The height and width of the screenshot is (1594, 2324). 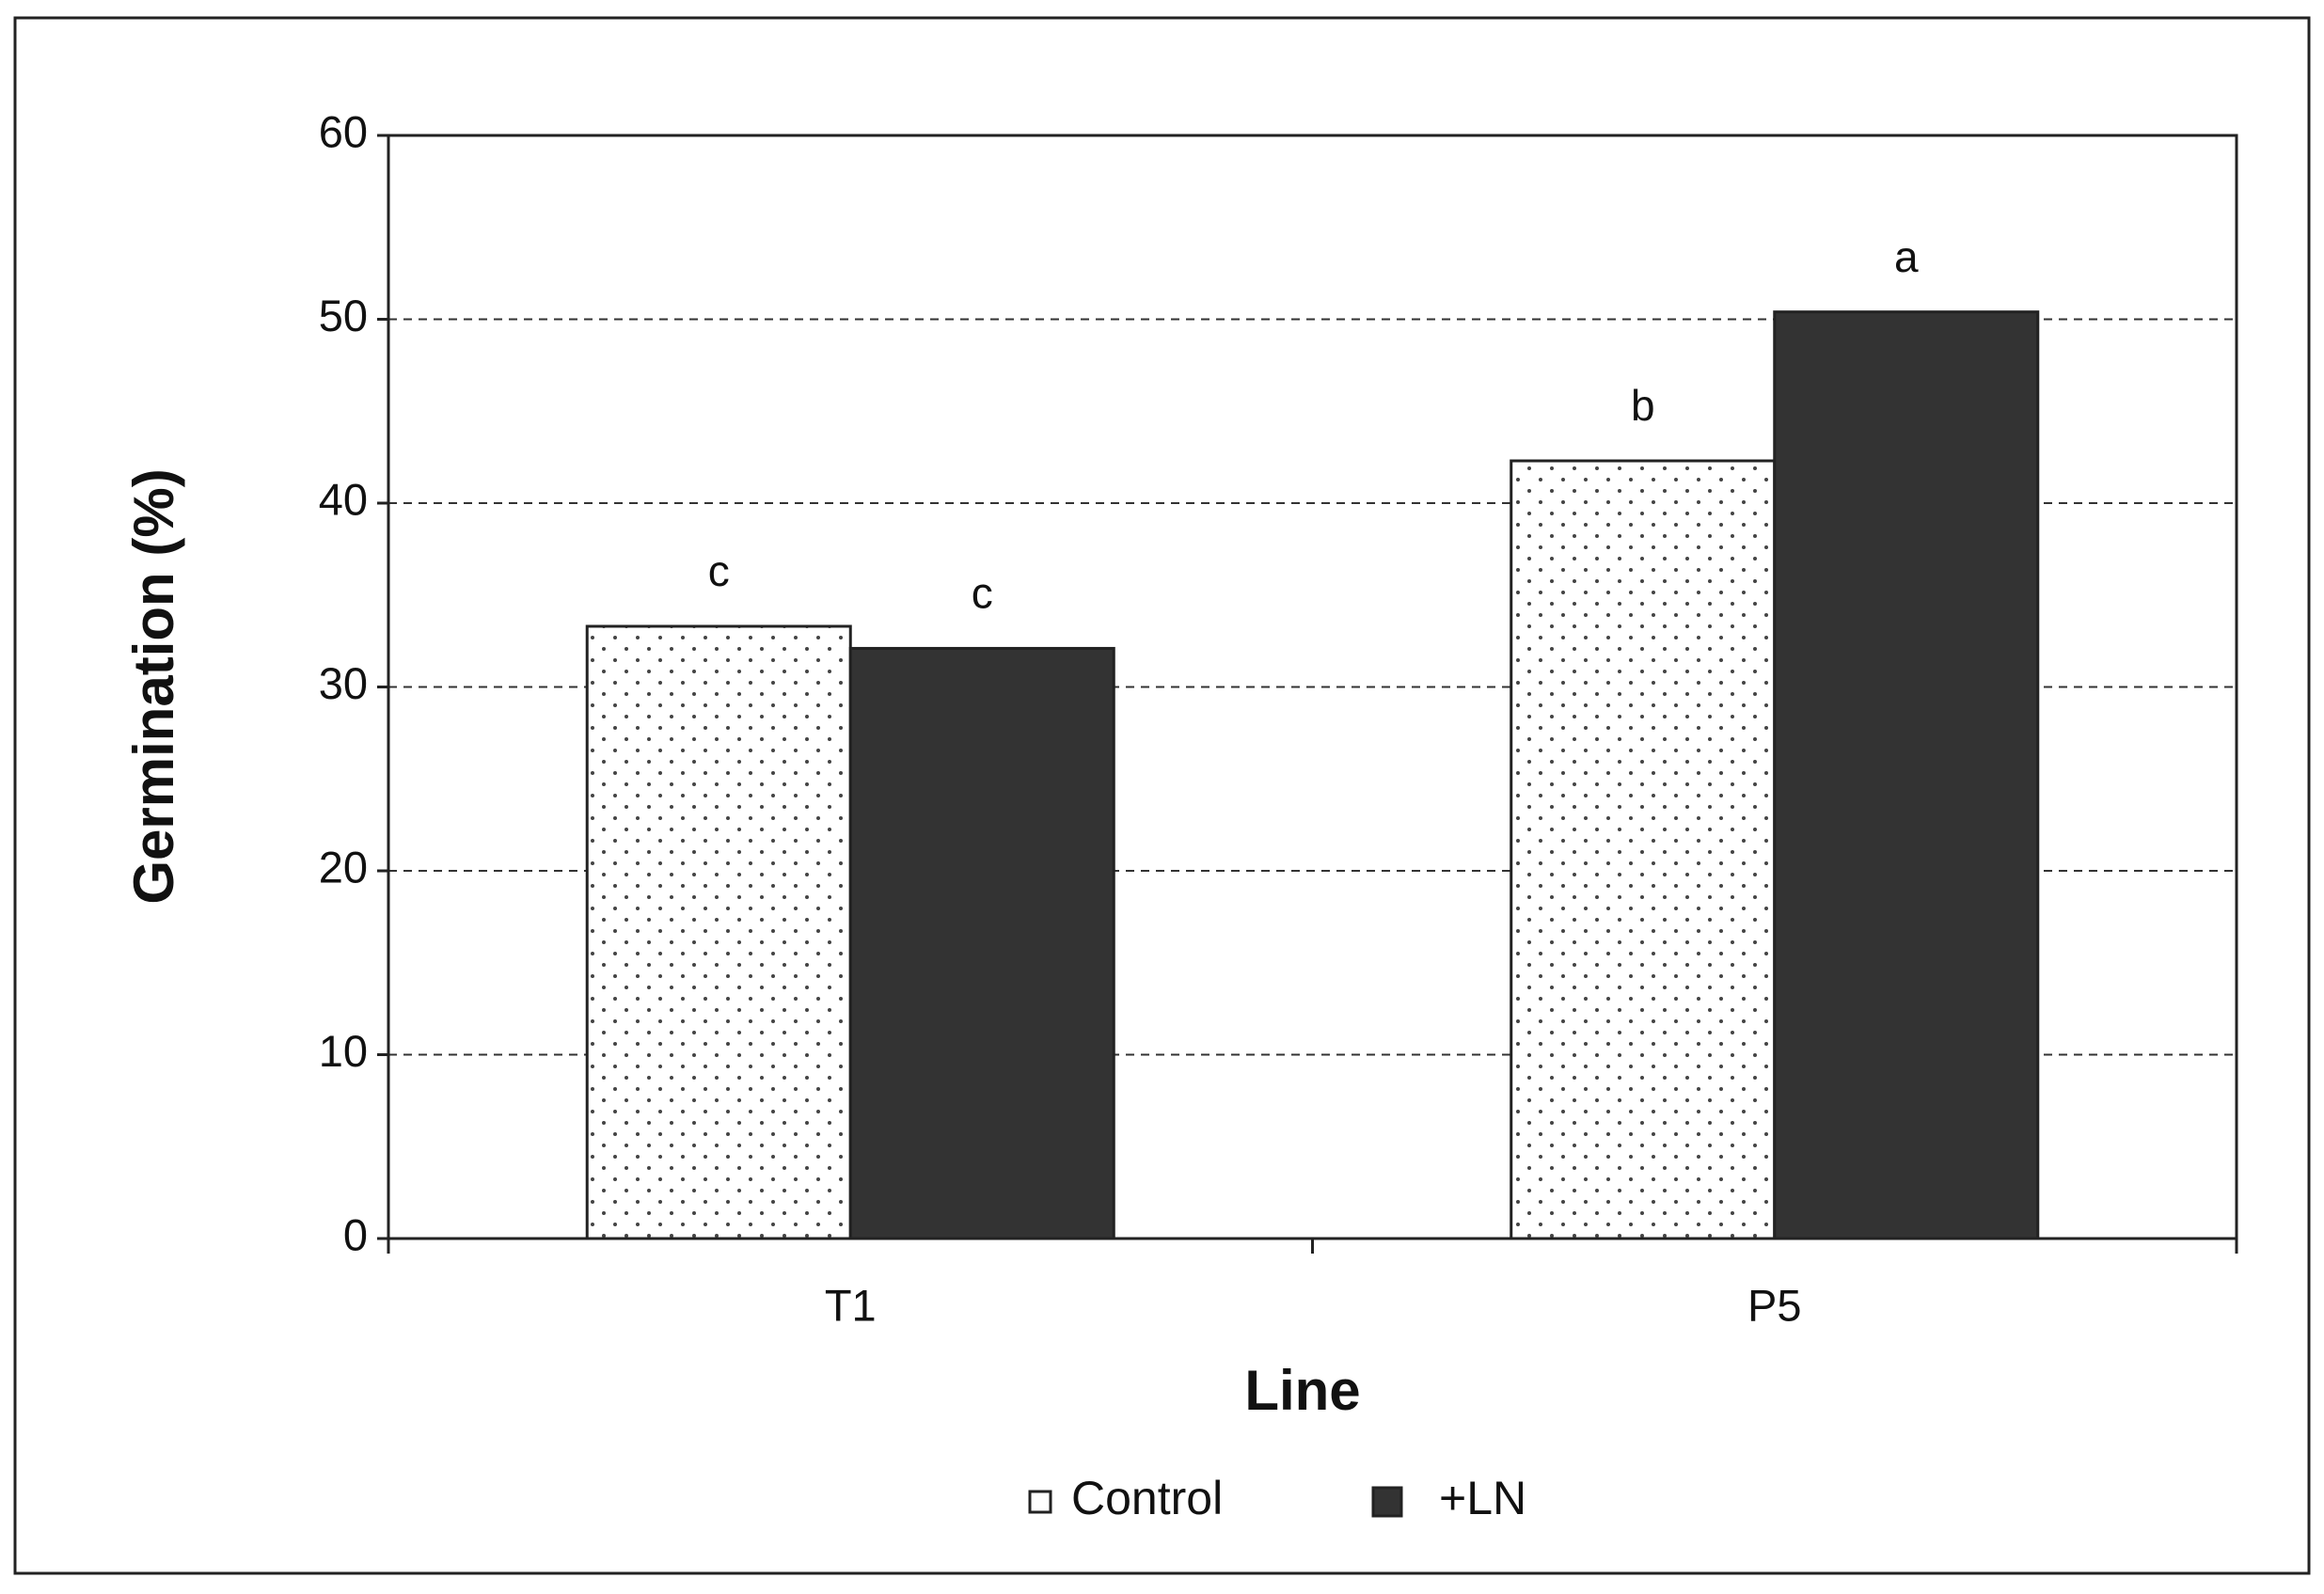 What do you see at coordinates (343, 499) in the screenshot?
I see `y-tick-label: 40` at bounding box center [343, 499].